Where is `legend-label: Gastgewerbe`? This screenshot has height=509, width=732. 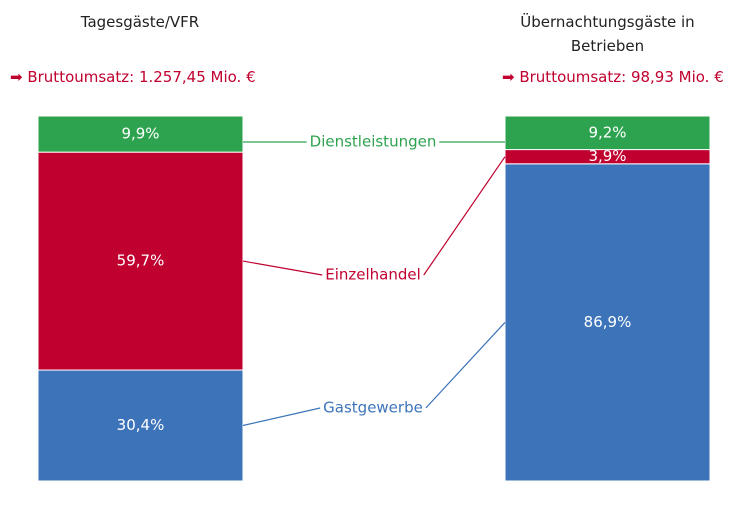 legend-label: Gastgewerbe is located at coordinates (373, 408).